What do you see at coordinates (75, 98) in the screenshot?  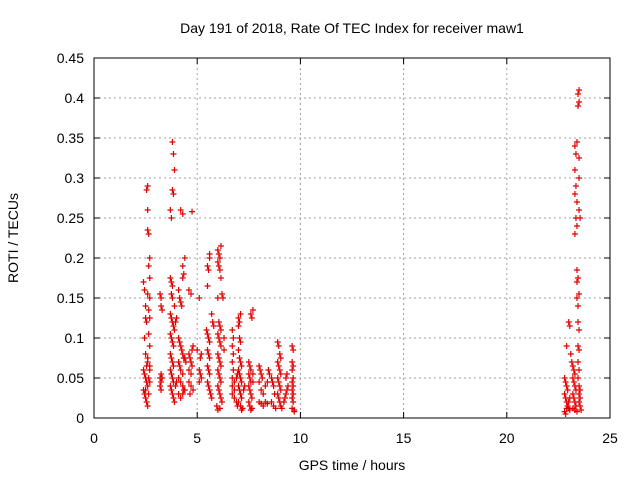 I see `y-tick-label: 0.4` at bounding box center [75, 98].